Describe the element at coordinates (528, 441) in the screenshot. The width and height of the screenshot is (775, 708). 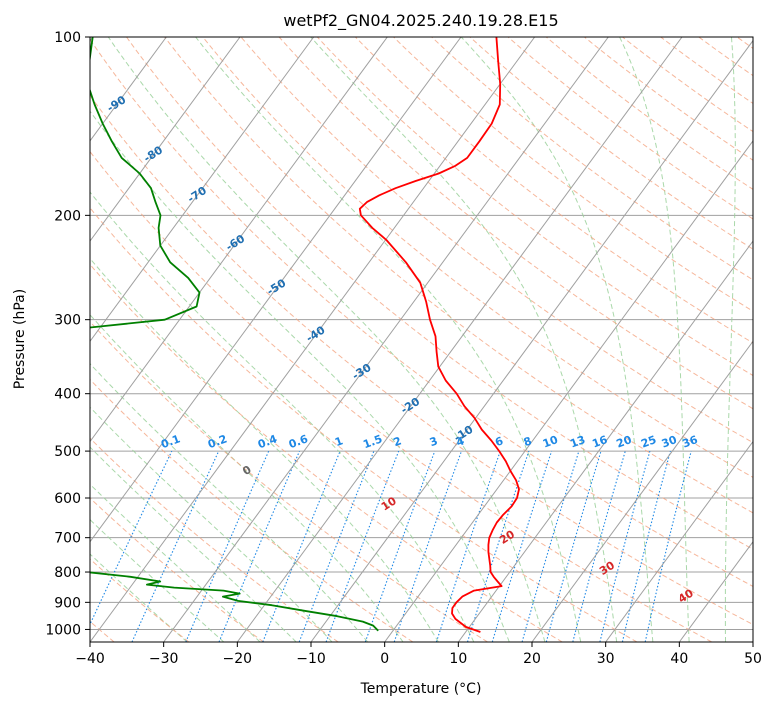
I see `mixing-ratio-label: 8` at that location.